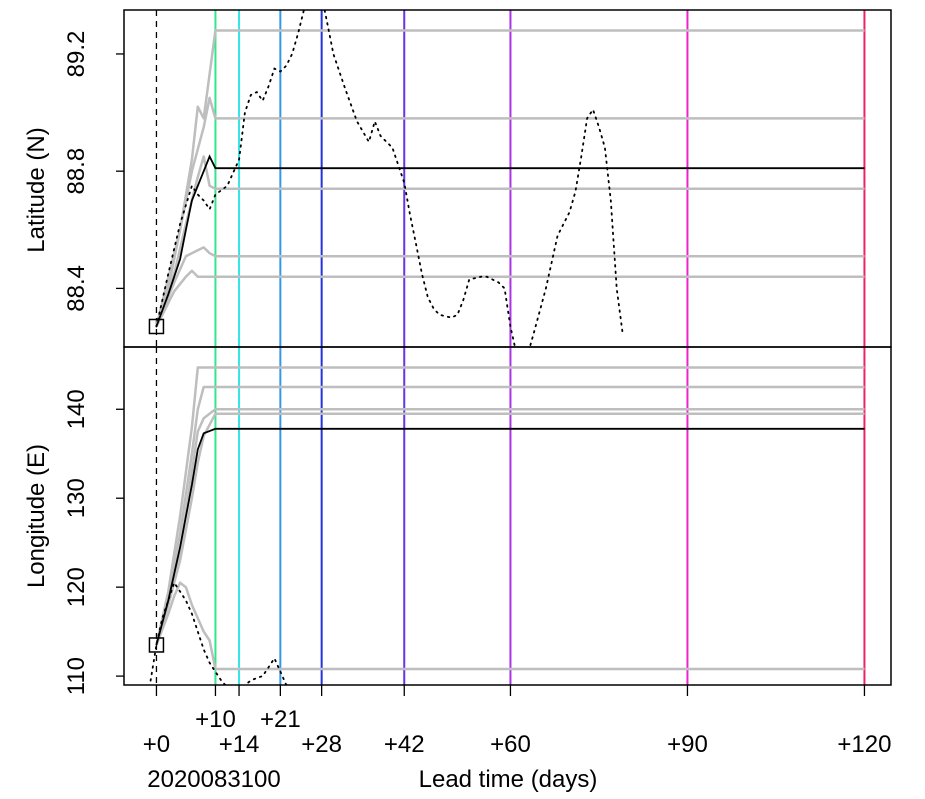  I want to click on latitude-axis-label: Latitude (N), so click(36, 189).